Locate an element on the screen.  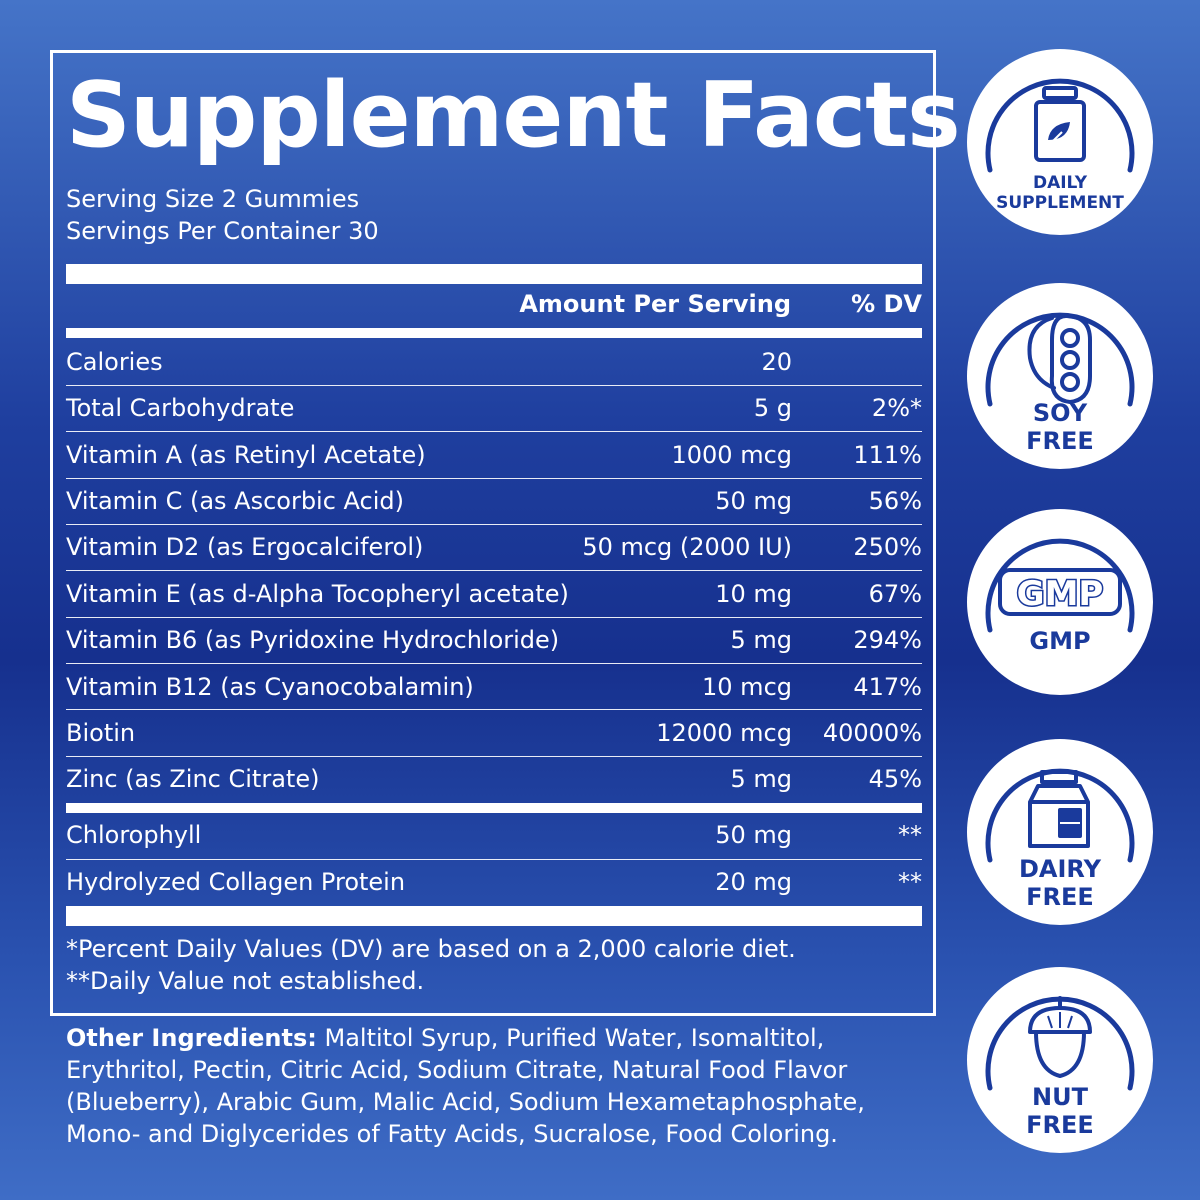
badge-label: DAIRY FREE is located at coordinates (1060, 883).